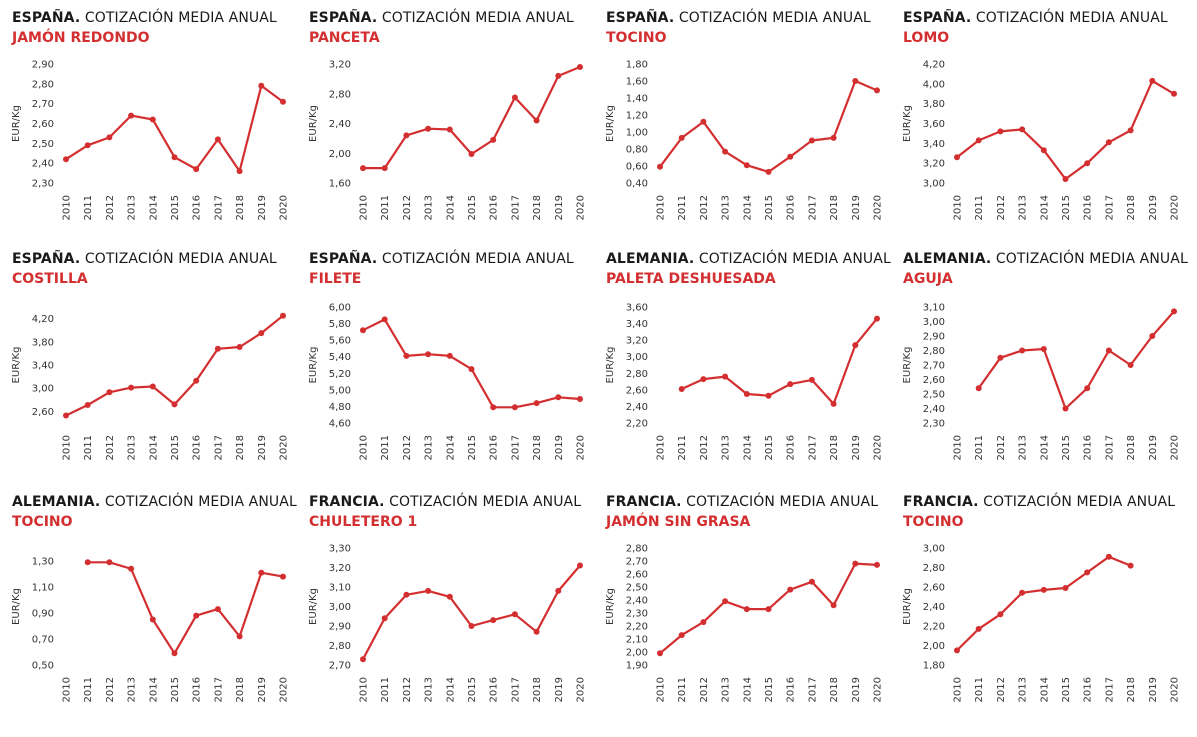 Image resolution: width=1197 pixels, height=737 pixels. What do you see at coordinates (340, 390) in the screenshot?
I see `y-tick-label: 5,00` at bounding box center [340, 390].